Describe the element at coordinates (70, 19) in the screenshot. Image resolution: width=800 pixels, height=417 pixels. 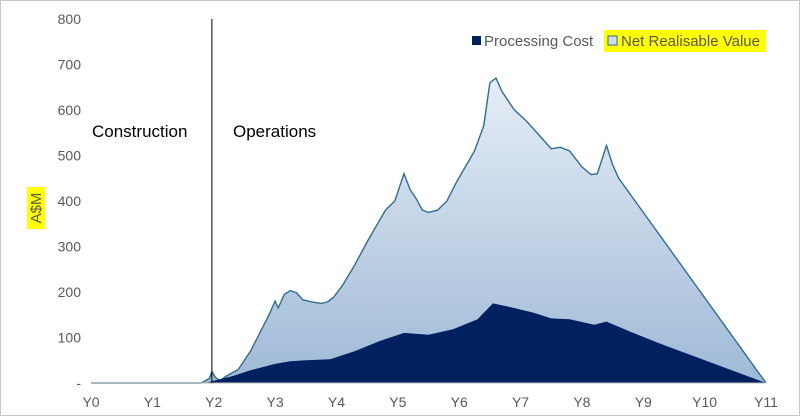
I see `y-tick-label: 800` at that location.